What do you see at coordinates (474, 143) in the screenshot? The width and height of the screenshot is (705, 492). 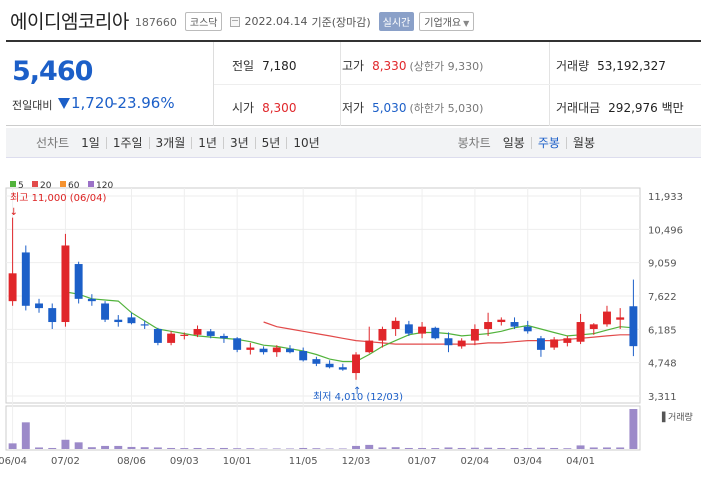 I see `candle-chart-label: 봉차트` at bounding box center [474, 143].